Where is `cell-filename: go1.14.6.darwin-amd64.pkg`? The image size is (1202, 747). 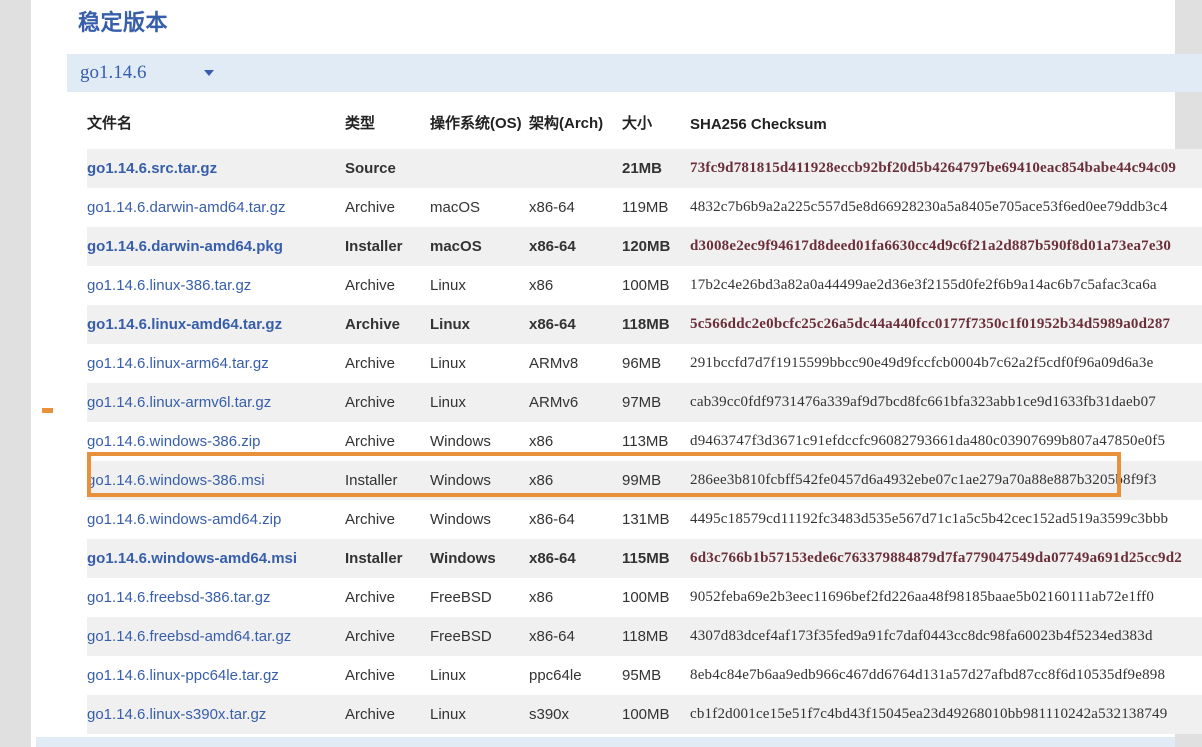 cell-filename: go1.14.6.darwin-amd64.pkg is located at coordinates (216, 246).